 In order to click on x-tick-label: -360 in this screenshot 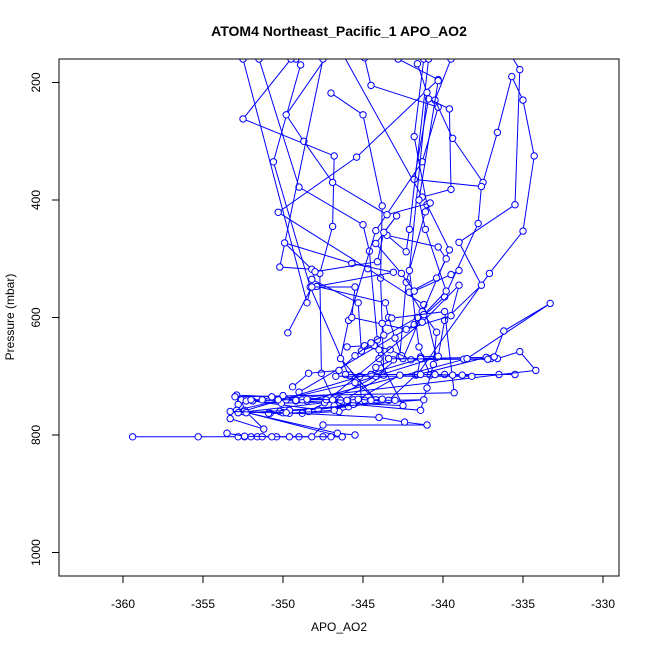, I will do `click(123, 604)`.